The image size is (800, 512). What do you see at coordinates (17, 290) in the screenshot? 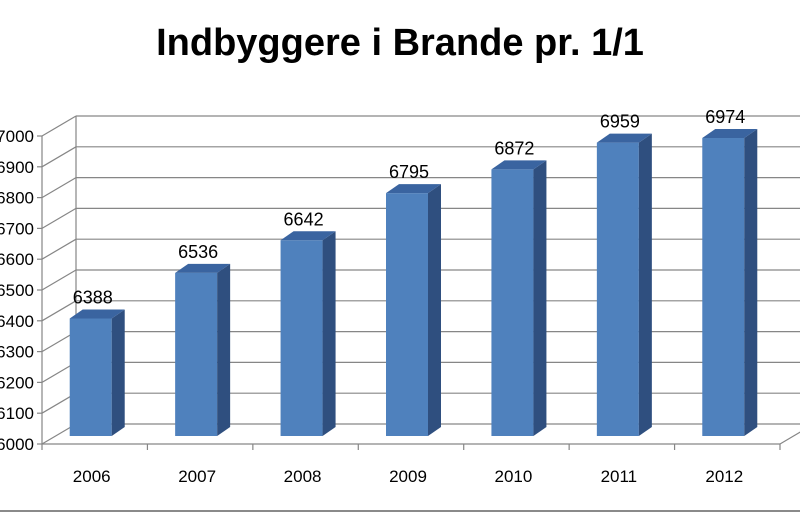
I see `y-tick-label: 6500` at bounding box center [17, 290].